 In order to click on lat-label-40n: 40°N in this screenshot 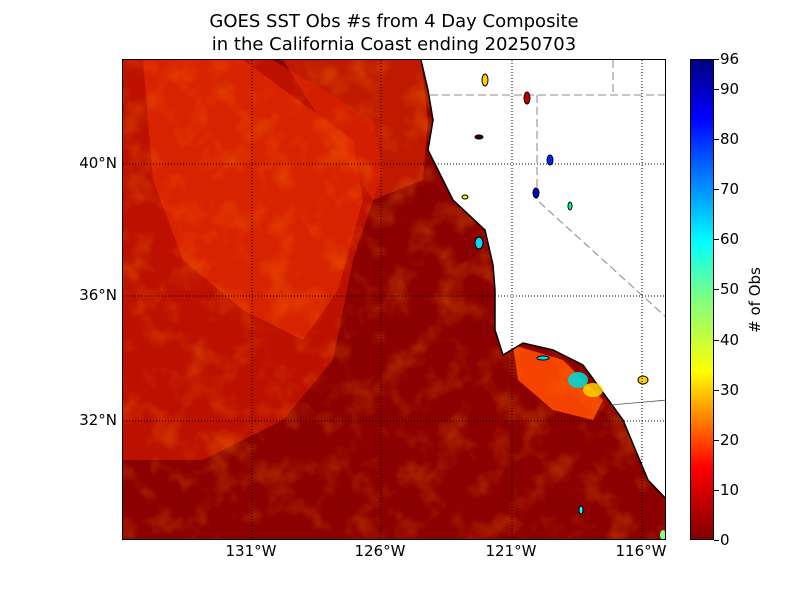, I will do `click(98, 163)`.